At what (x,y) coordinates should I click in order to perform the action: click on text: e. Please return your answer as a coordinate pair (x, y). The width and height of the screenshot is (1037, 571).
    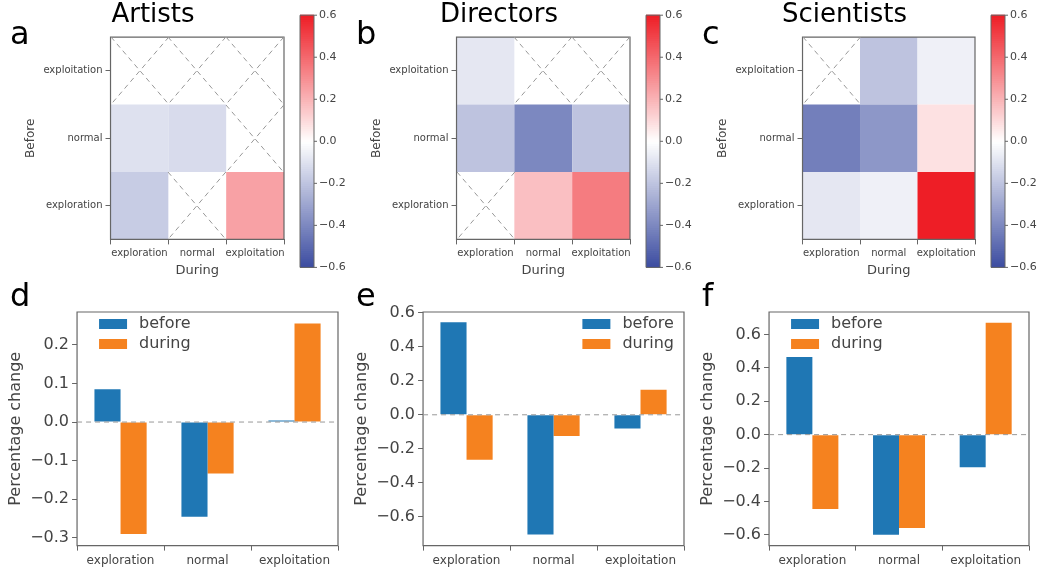
    Looking at the image, I should click on (366, 295).